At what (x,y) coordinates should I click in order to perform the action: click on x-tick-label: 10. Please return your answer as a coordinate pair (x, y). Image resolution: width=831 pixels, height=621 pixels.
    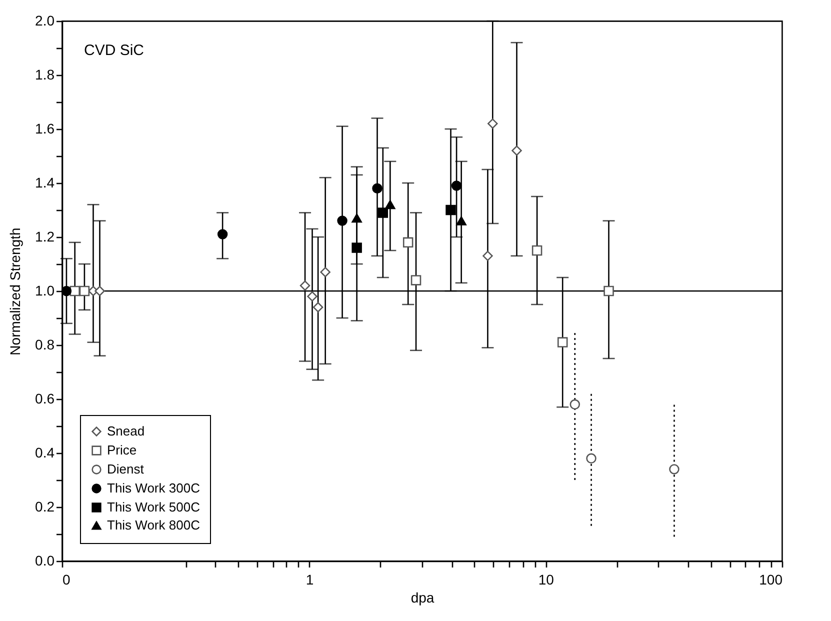
    Looking at the image, I should click on (546, 580).